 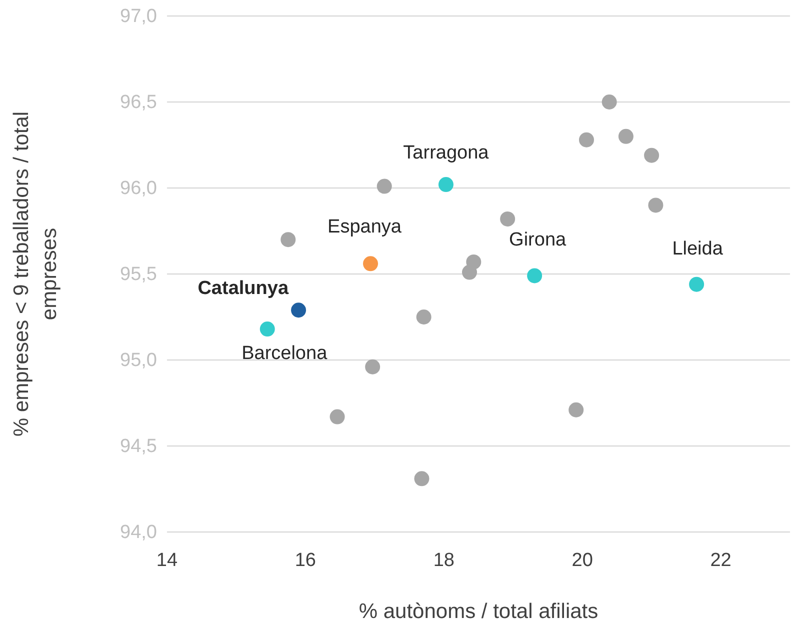 What do you see at coordinates (243, 289) in the screenshot?
I see `series-label: Catalunya` at bounding box center [243, 289].